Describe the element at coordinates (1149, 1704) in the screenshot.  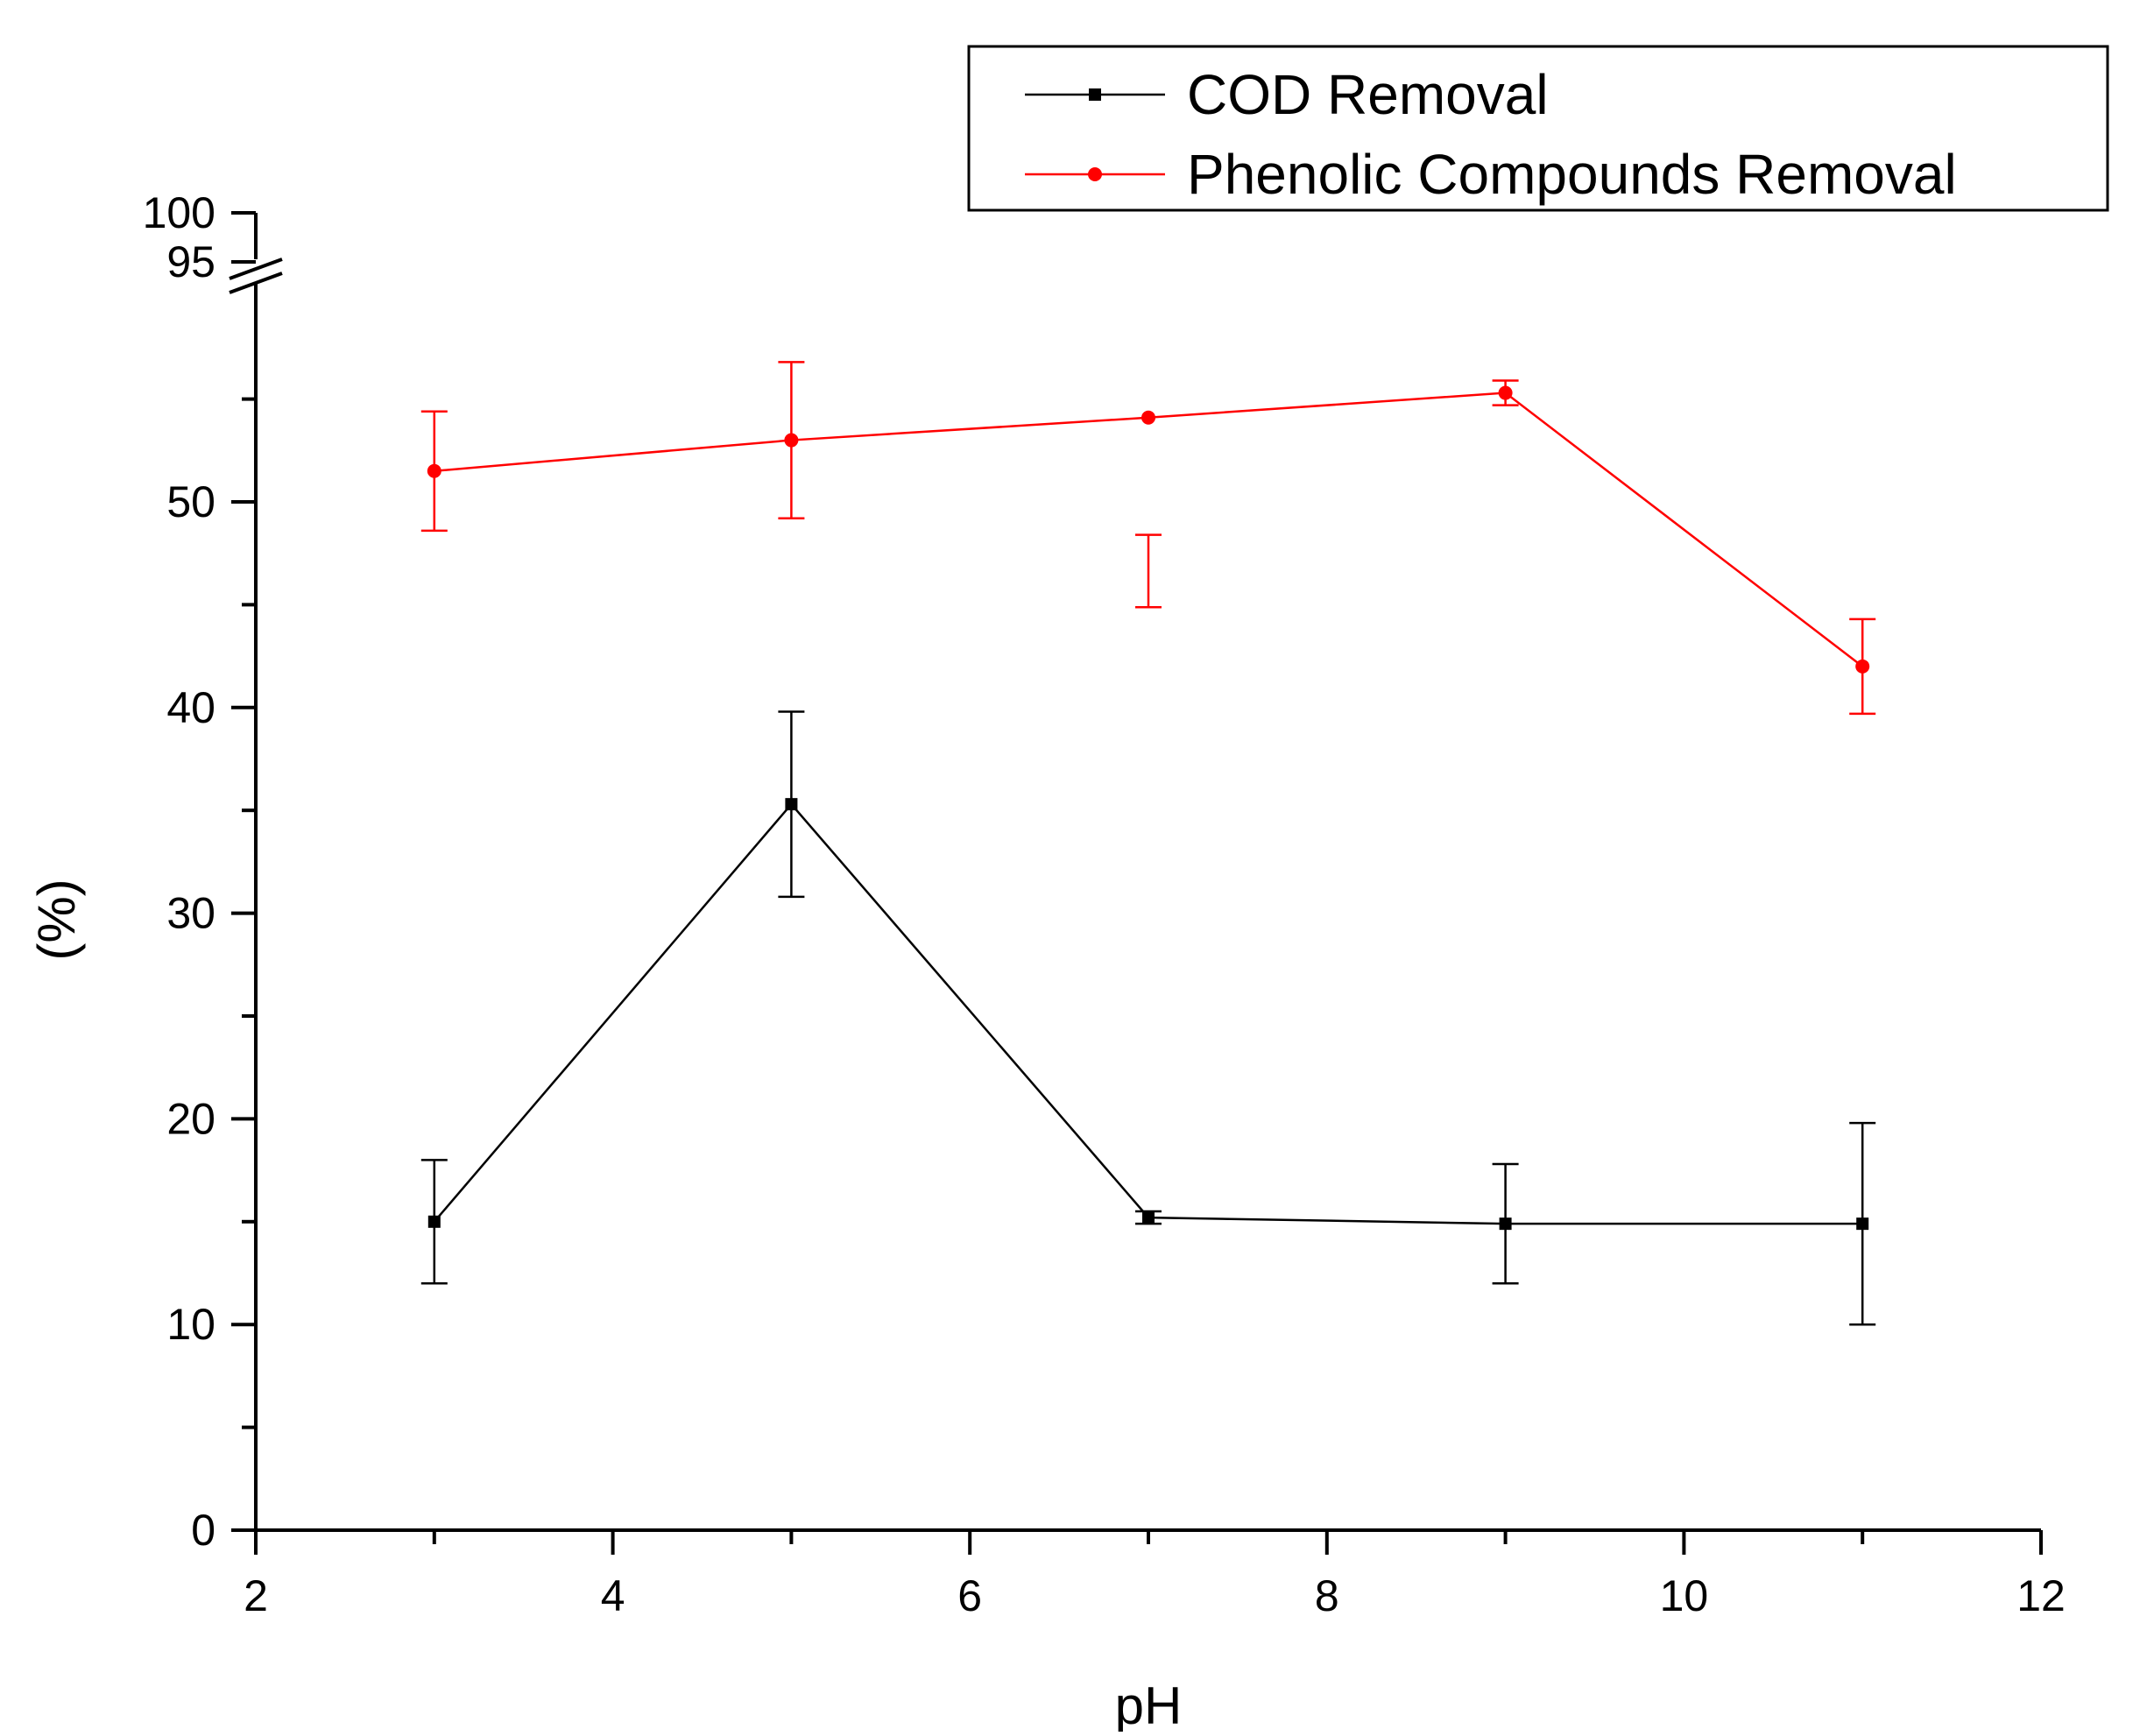
I see `x-axis-title: pH` at that location.